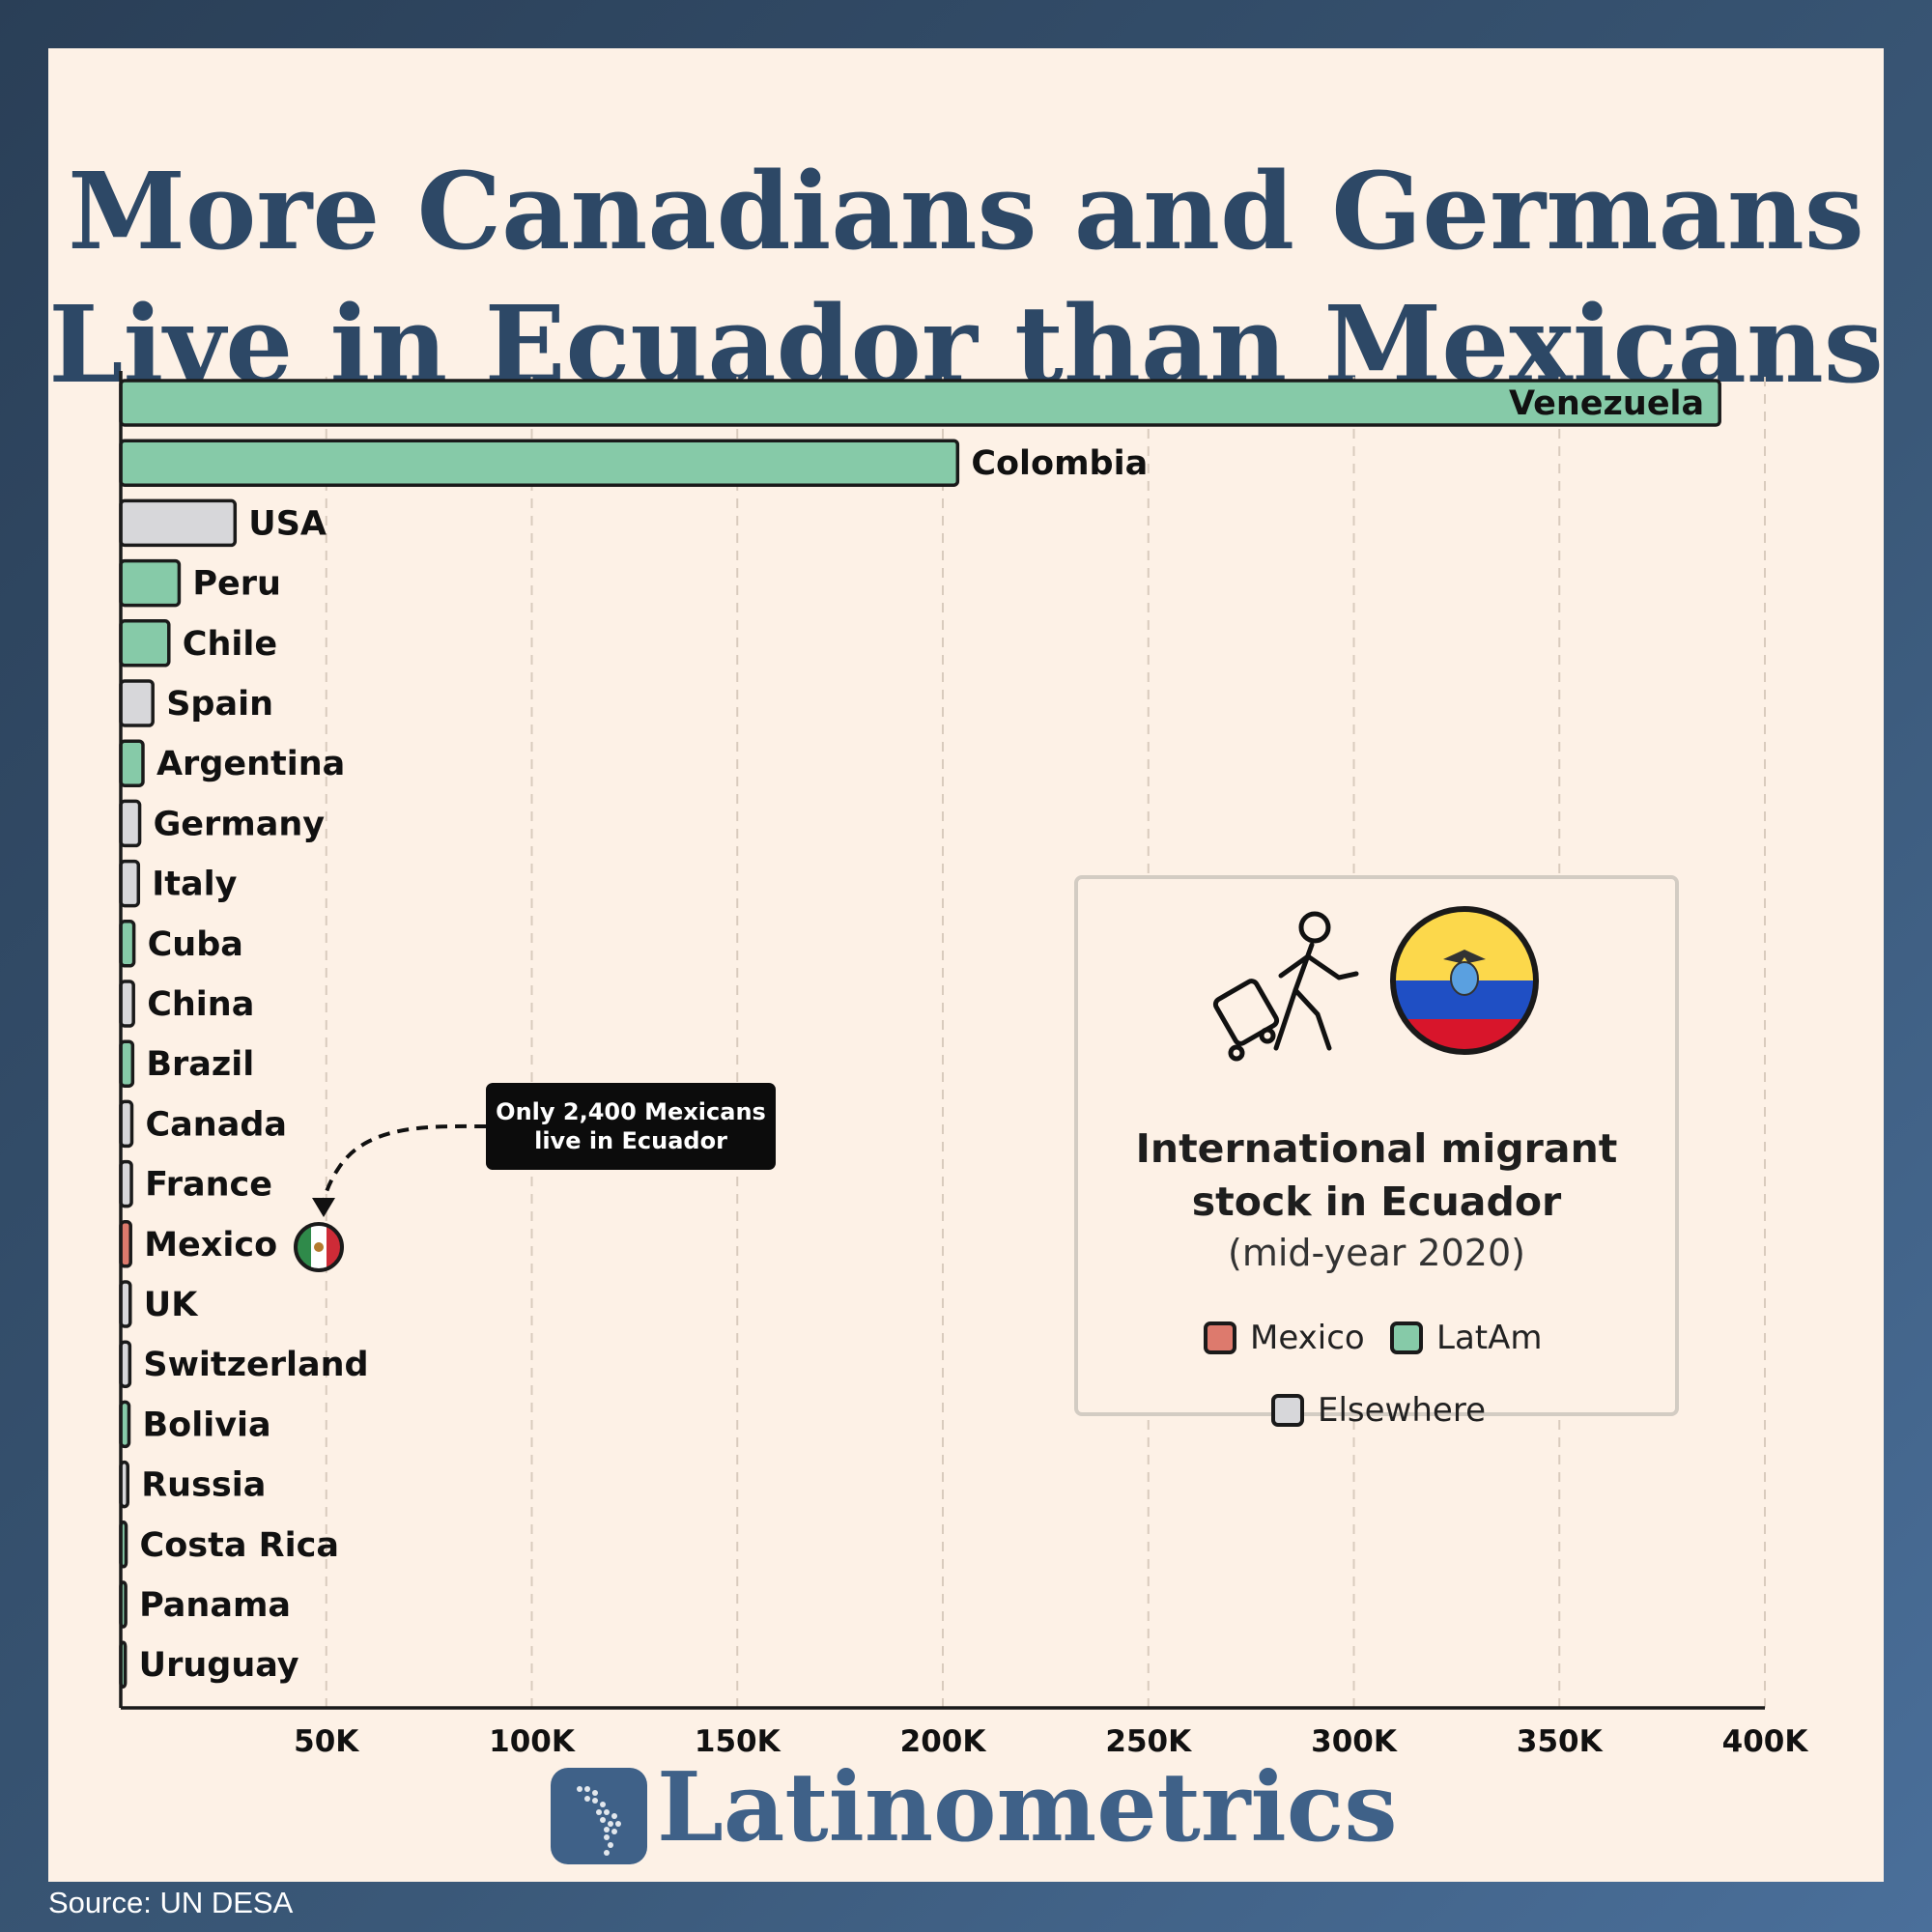  What do you see at coordinates (200, 1005) in the screenshot?
I see `bar-label: China` at bounding box center [200, 1005].